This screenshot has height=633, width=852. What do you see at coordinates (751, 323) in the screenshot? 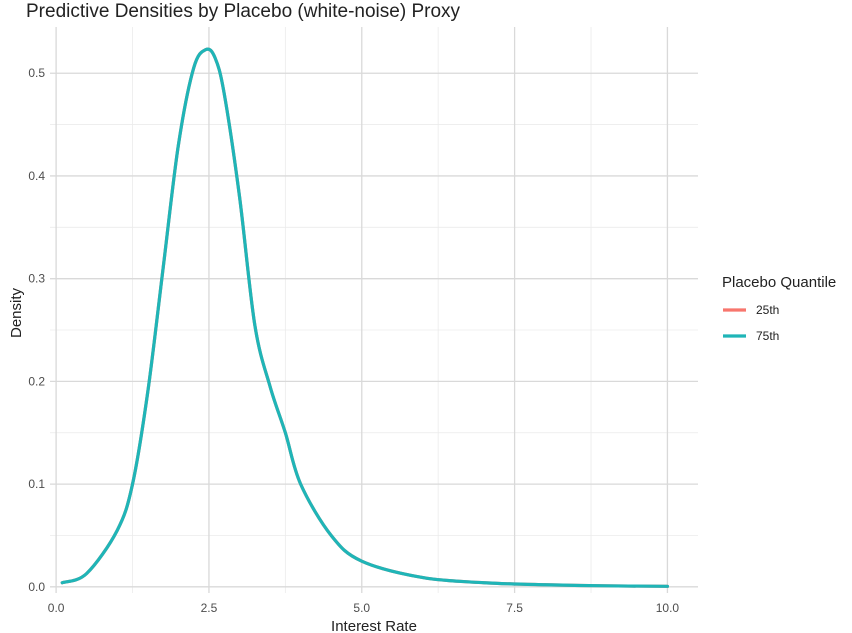
I see `legend-items: 25th 75th` at bounding box center [751, 323].